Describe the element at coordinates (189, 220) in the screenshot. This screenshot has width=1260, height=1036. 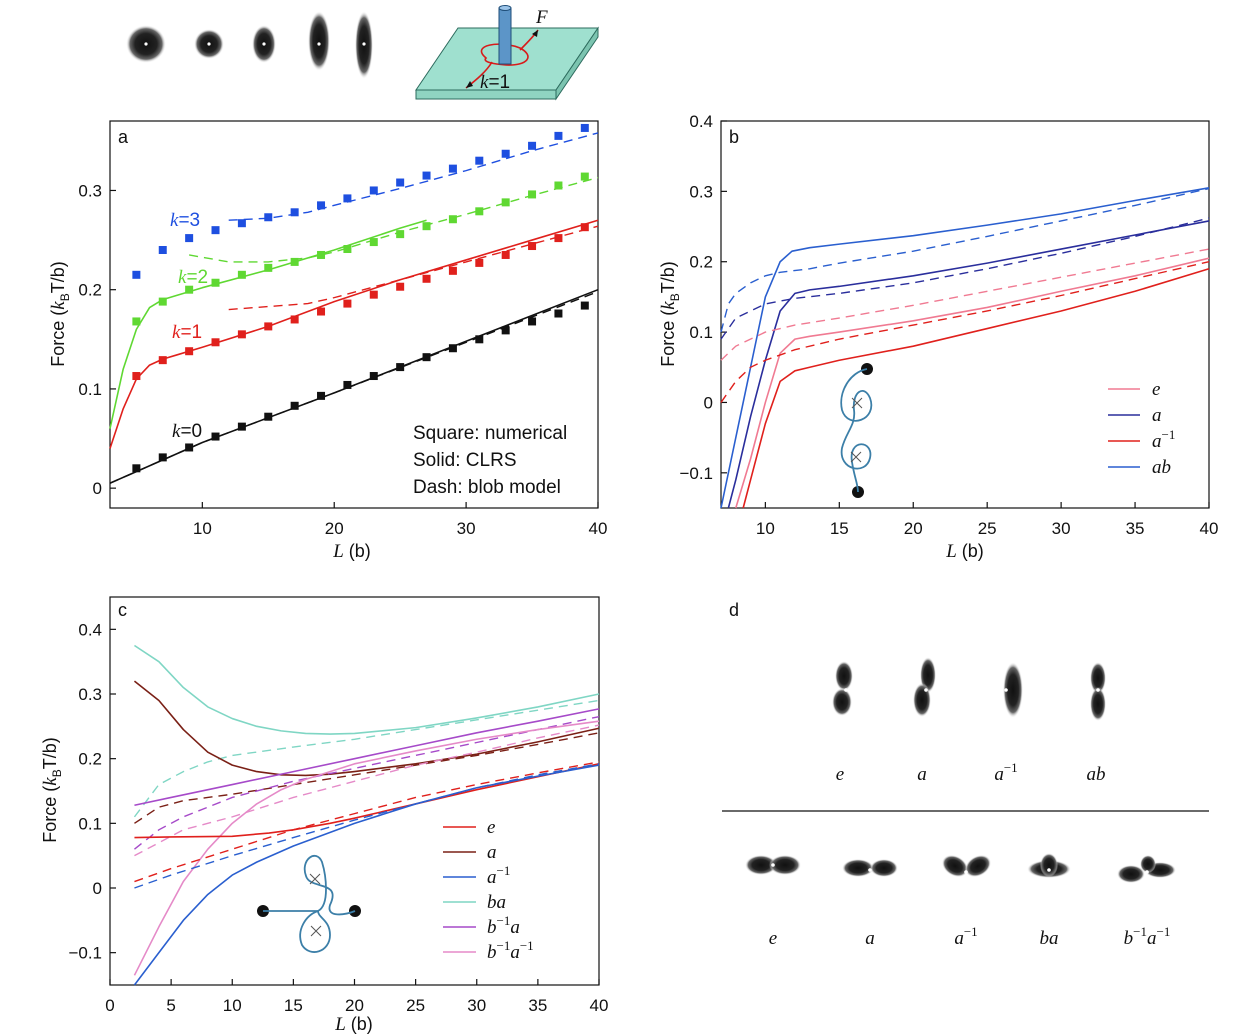
I see `k3-val: =3` at that location.